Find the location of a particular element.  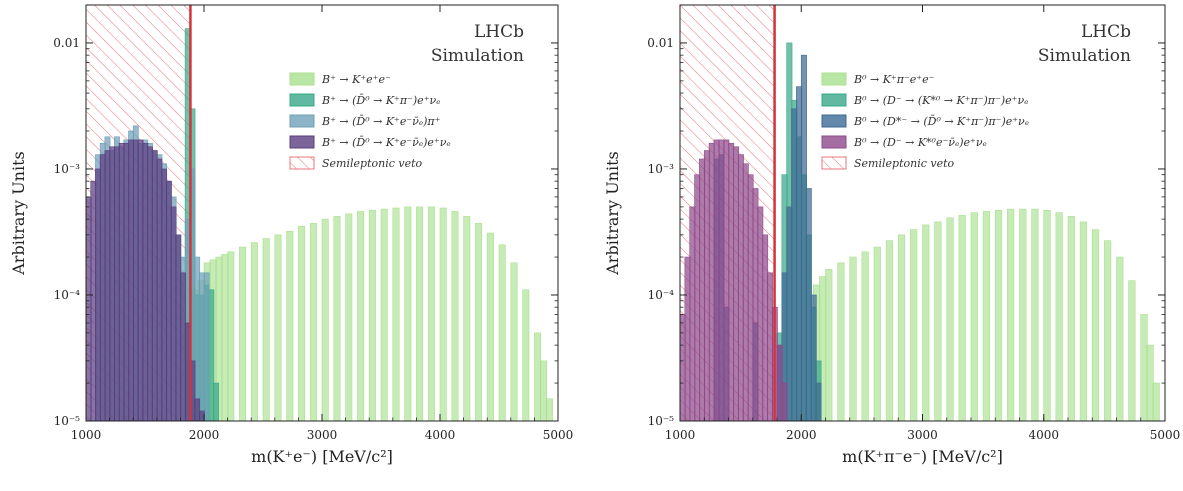

legend-entry-4: B⁰ → (D⁻ → K*⁰e⁻ν̄ₑ)e⁺νₑ is located at coordinates (920, 142).